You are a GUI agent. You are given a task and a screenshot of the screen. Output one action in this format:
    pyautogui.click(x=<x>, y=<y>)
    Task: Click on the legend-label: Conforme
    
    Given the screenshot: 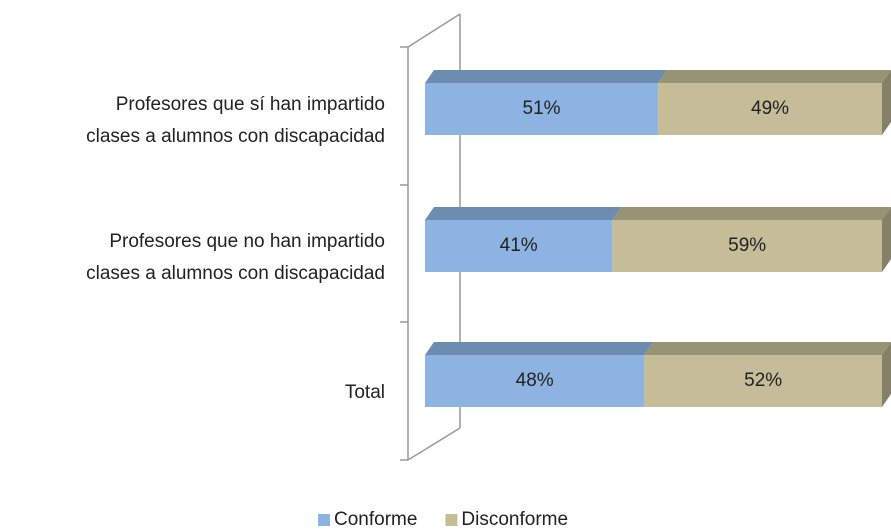 What is the action you would take?
    pyautogui.click(x=375, y=519)
    